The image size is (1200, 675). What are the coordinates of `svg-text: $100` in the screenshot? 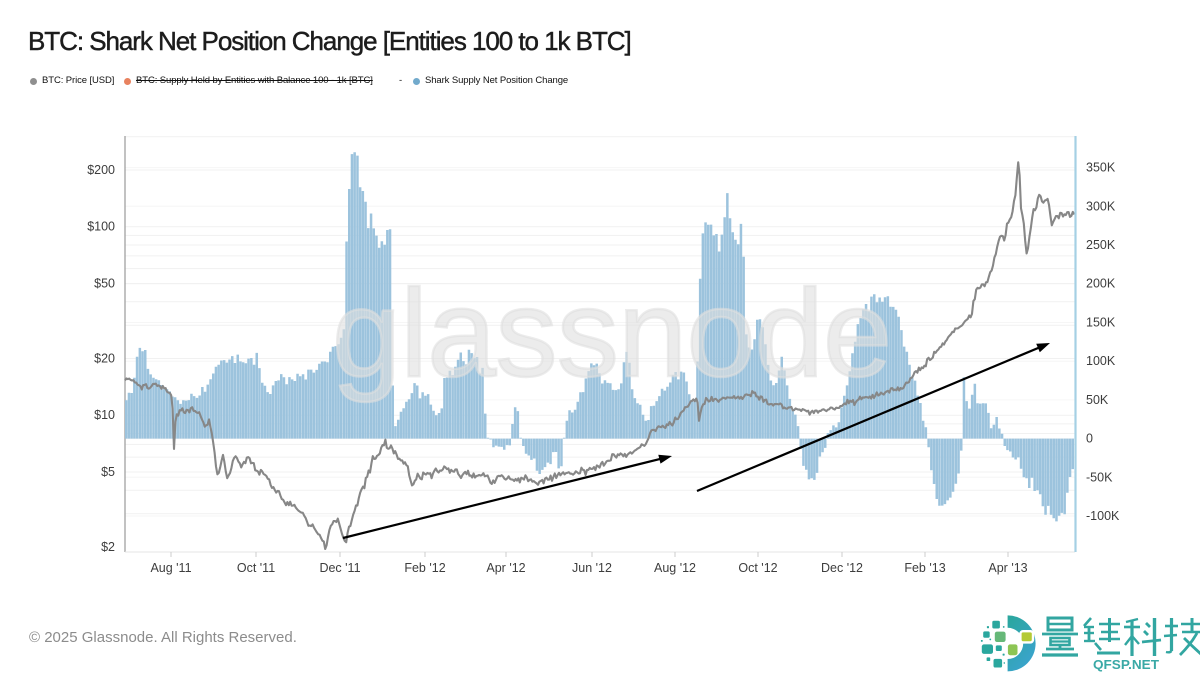 It's located at (101, 227).